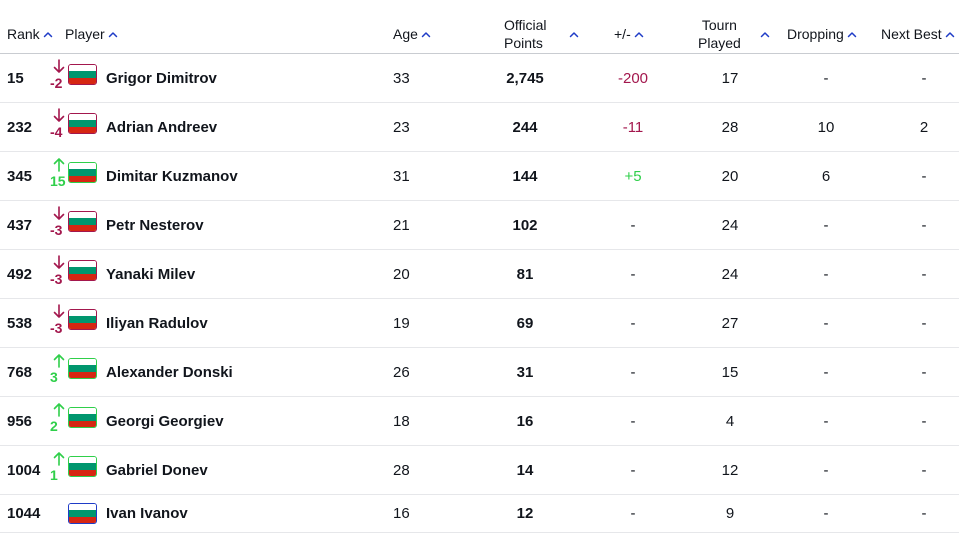  What do you see at coordinates (730, 470) in the screenshot?
I see `tourn-played-value: 12` at bounding box center [730, 470].